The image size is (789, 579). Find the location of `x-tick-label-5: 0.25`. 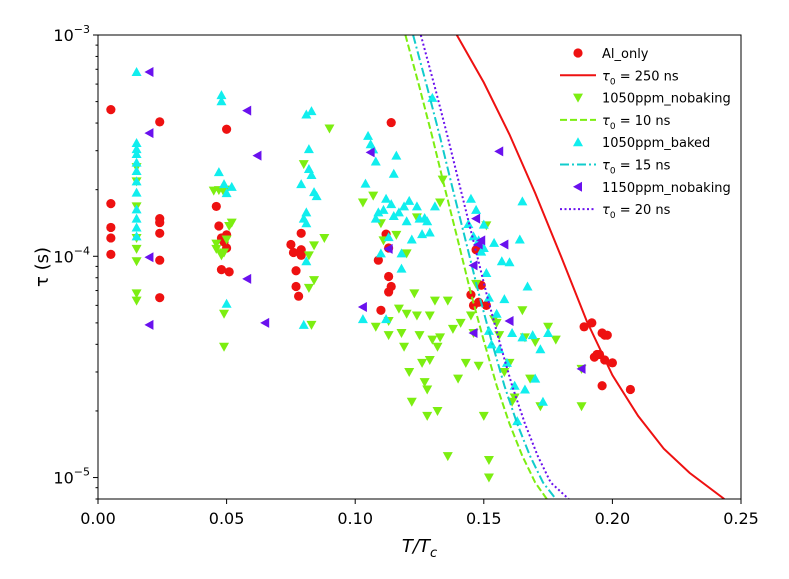

x-tick-label-5: 0.25 is located at coordinates (741, 518).